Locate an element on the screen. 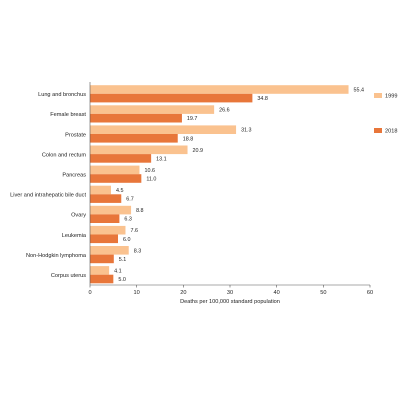  value-label-1999-7: 7.6 is located at coordinates (134, 231).